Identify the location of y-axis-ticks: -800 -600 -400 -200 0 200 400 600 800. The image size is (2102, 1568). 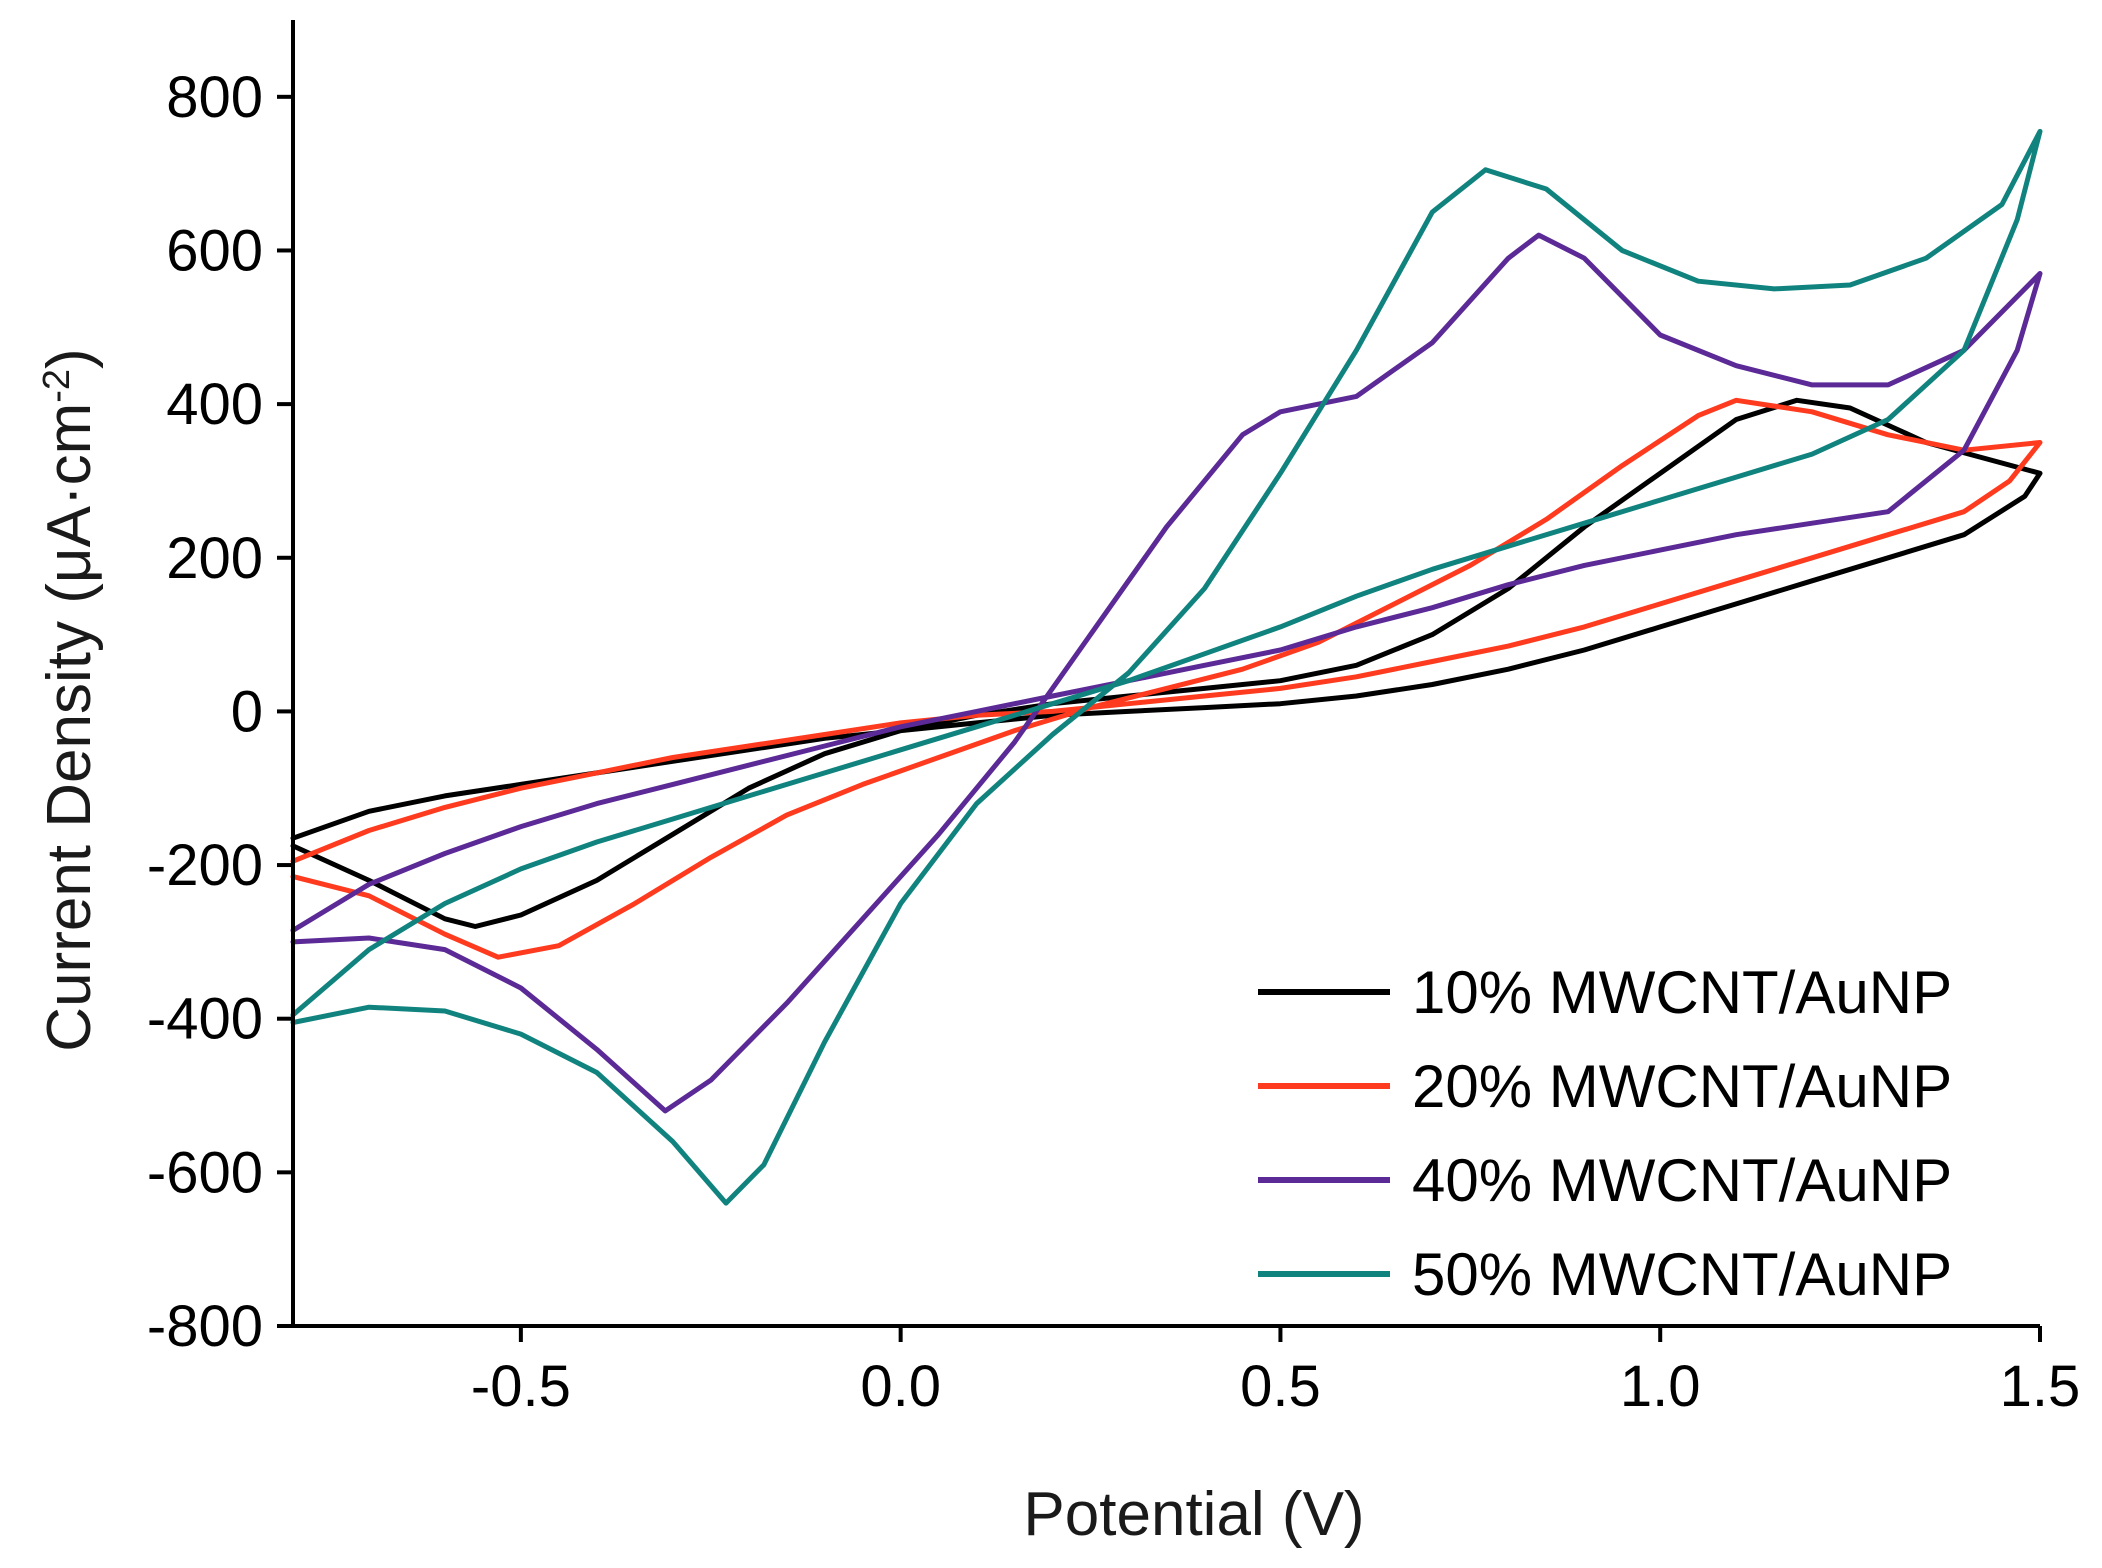
(220, 712).